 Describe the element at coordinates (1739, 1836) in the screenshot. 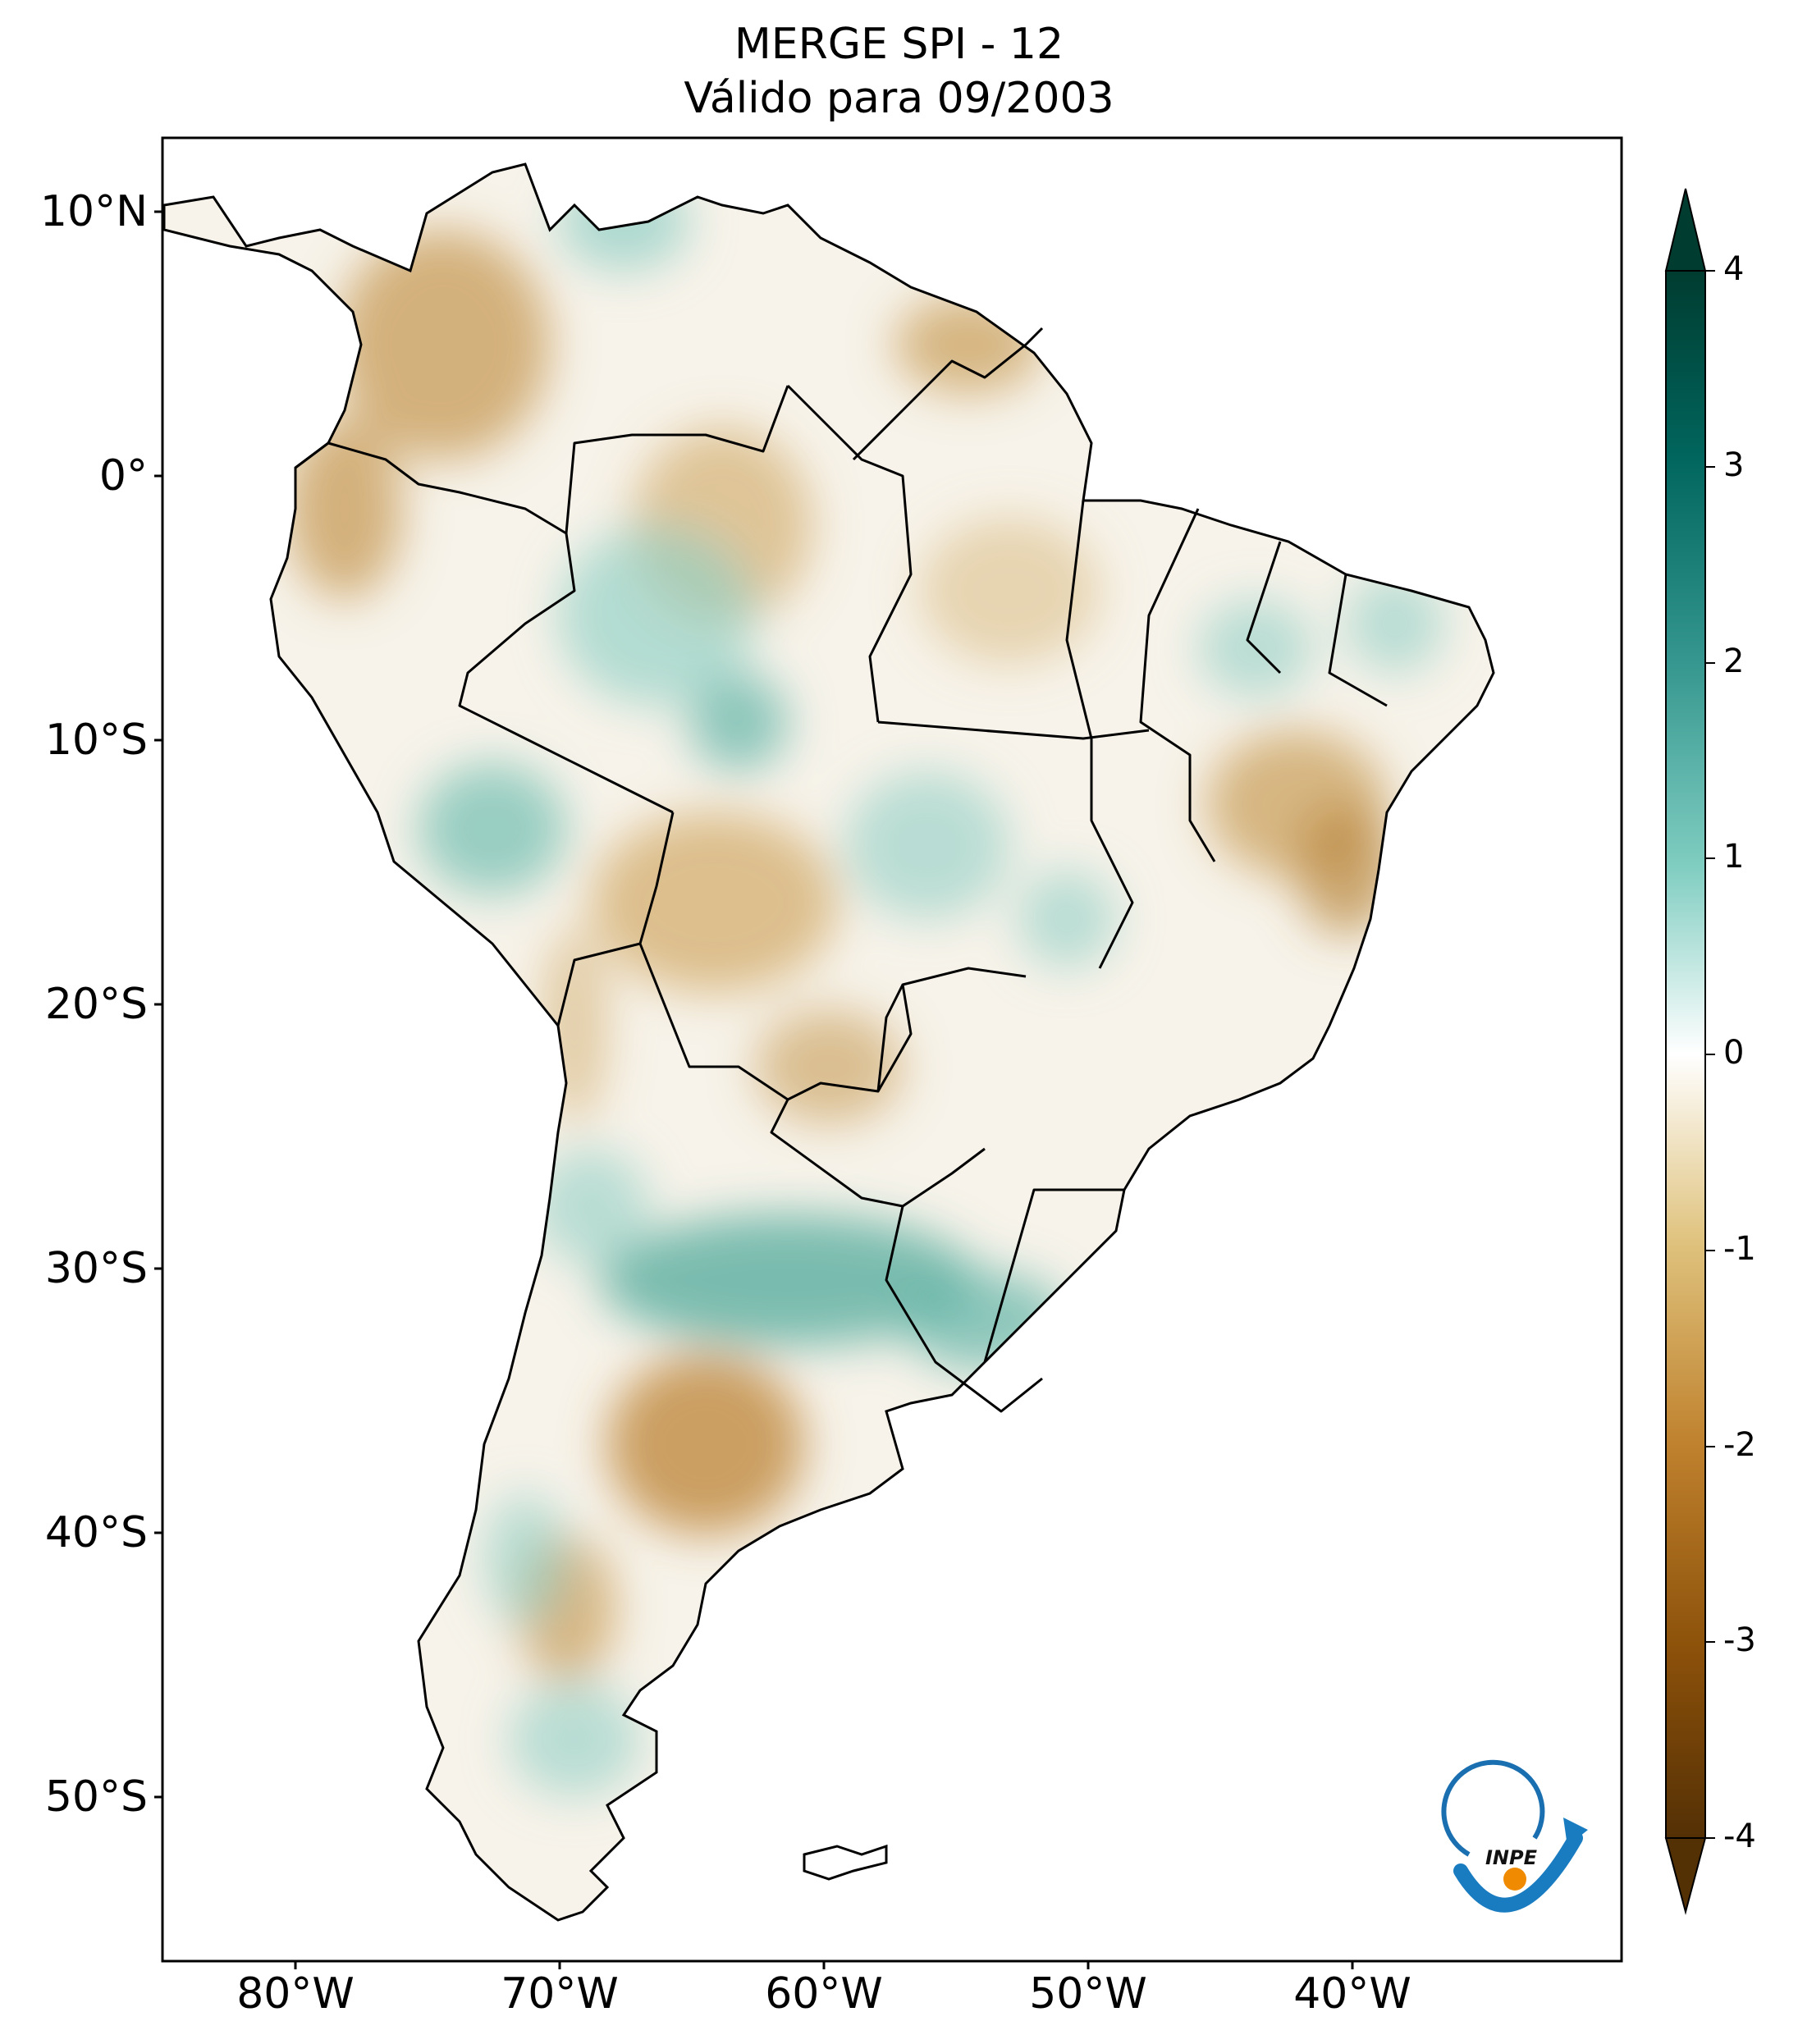

I see `colorbar-tick-label: -4` at that location.